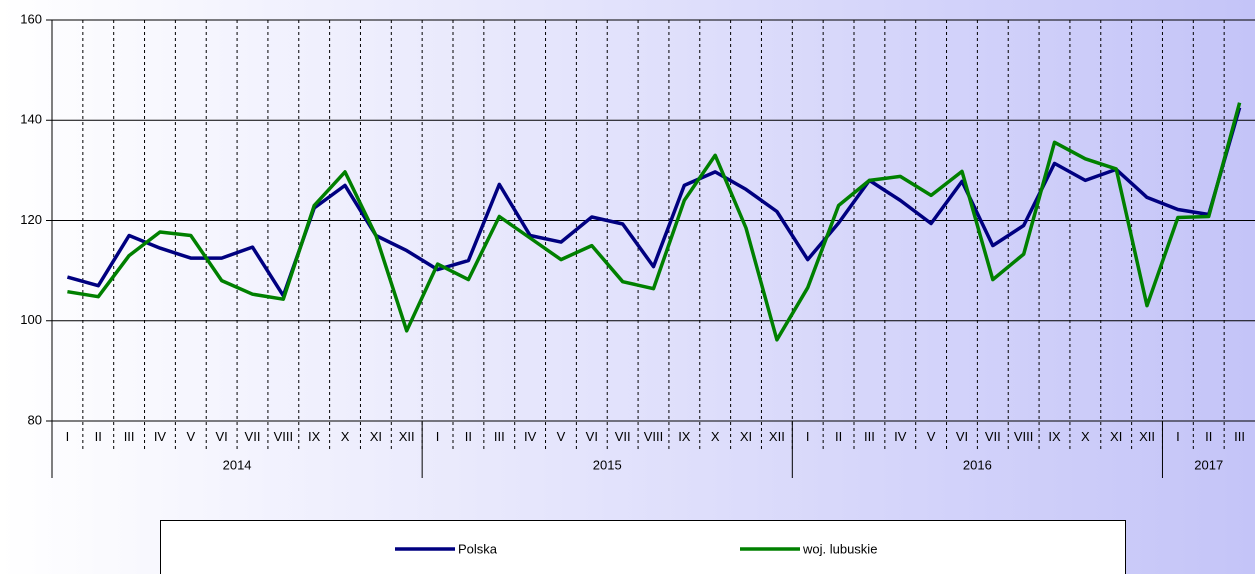 This screenshot has width=1255, height=574. I want to click on legend-label: woj. lubuskie, so click(839, 548).